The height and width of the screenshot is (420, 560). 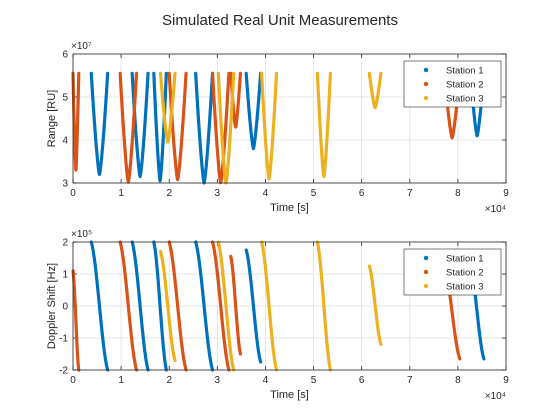 What do you see at coordinates (52, 118) in the screenshot?
I see `y-axis-label: Range [RU]` at bounding box center [52, 118].